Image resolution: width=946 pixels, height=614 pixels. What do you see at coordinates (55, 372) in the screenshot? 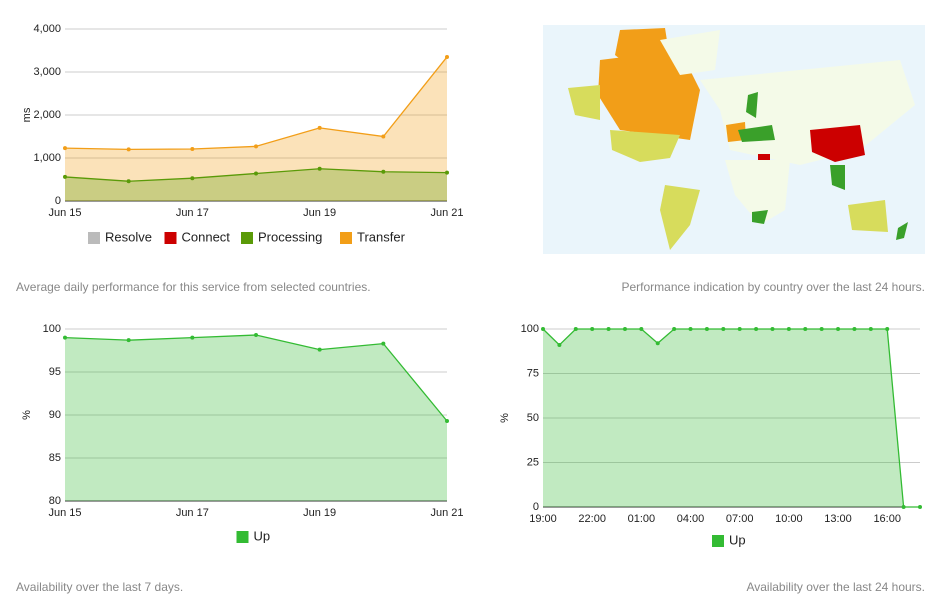
I see `y-tick-label: 95` at bounding box center [55, 372].